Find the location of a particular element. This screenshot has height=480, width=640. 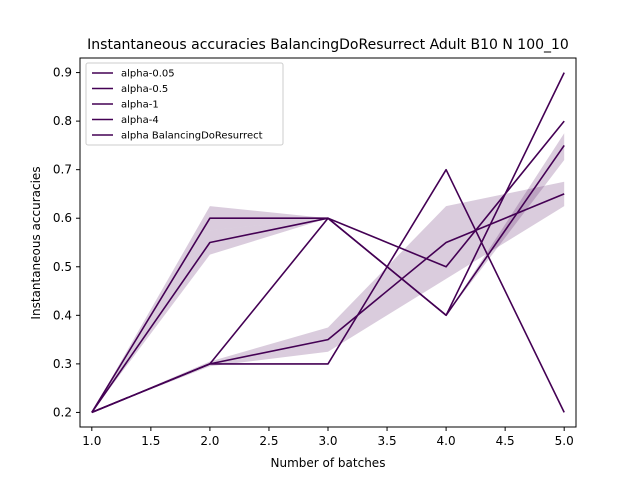

x-tick-label: 1.0 is located at coordinates (91, 441).